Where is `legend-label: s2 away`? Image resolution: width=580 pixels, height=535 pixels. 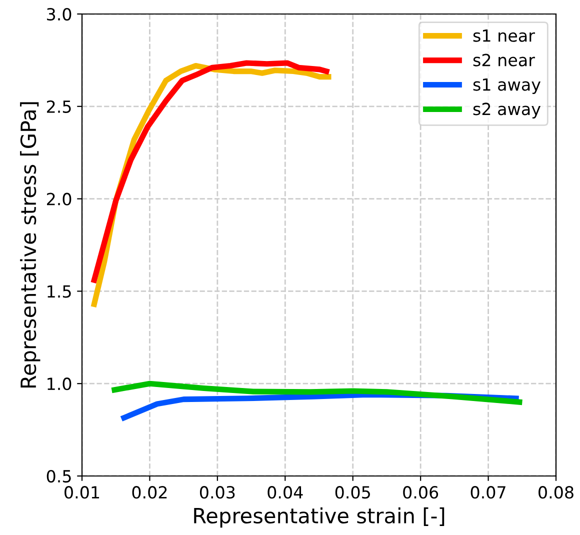 legend-label: s2 away is located at coordinates (507, 110).